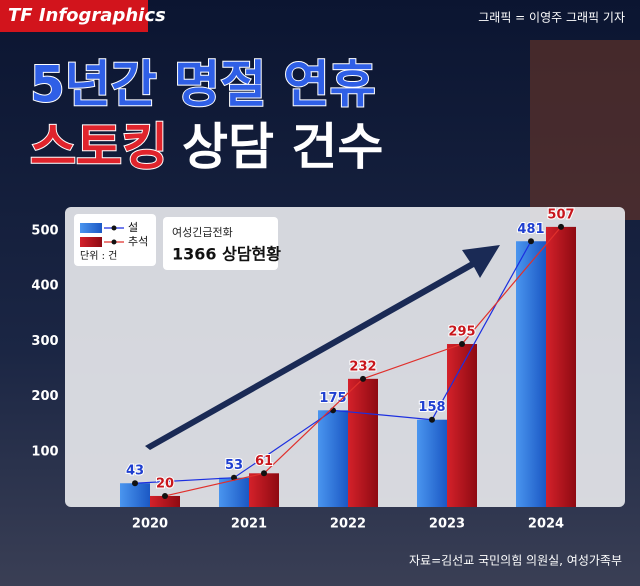 The width and height of the screenshot is (640, 586). What do you see at coordinates (226, 254) in the screenshot?
I see `note-big: 1366 상담현황` at bounding box center [226, 254].